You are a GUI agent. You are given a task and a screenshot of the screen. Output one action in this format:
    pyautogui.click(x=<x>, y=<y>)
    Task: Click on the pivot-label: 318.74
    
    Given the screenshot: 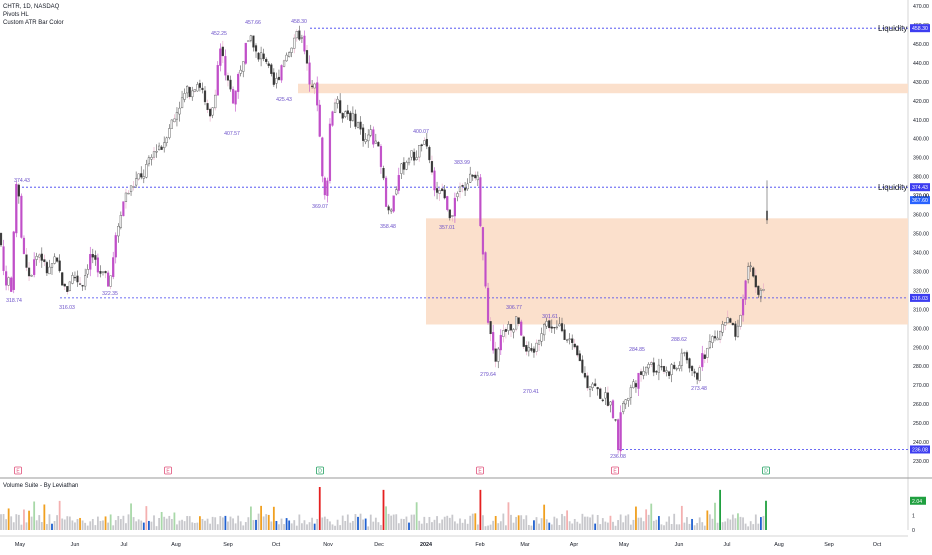 What is the action you would take?
    pyautogui.click(x=14, y=301)
    